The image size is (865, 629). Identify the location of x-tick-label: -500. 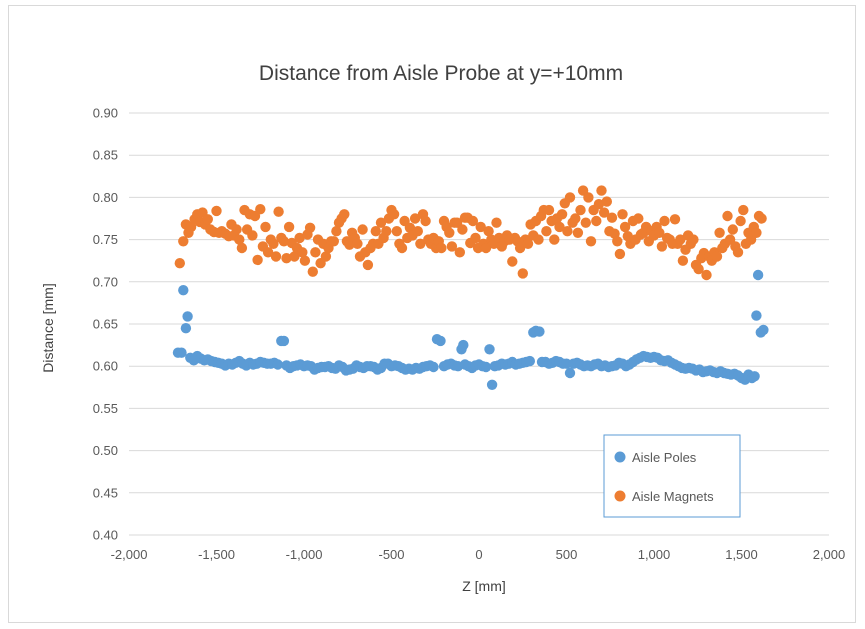
(391, 554).